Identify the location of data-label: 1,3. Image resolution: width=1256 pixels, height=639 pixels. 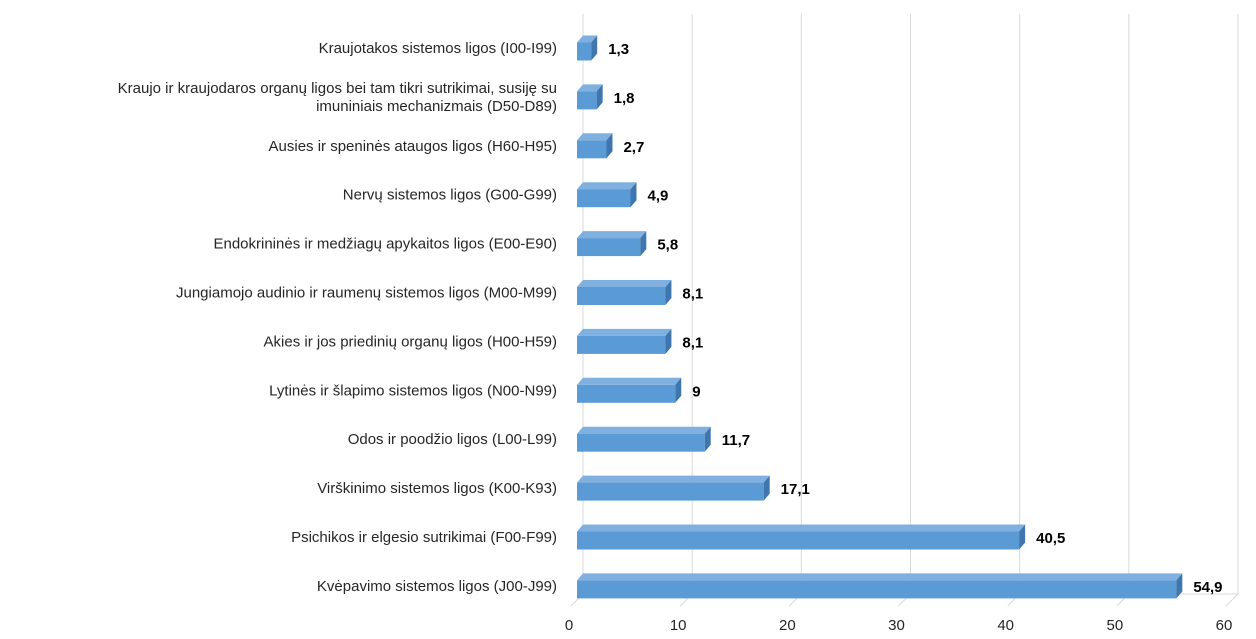
(618, 49).